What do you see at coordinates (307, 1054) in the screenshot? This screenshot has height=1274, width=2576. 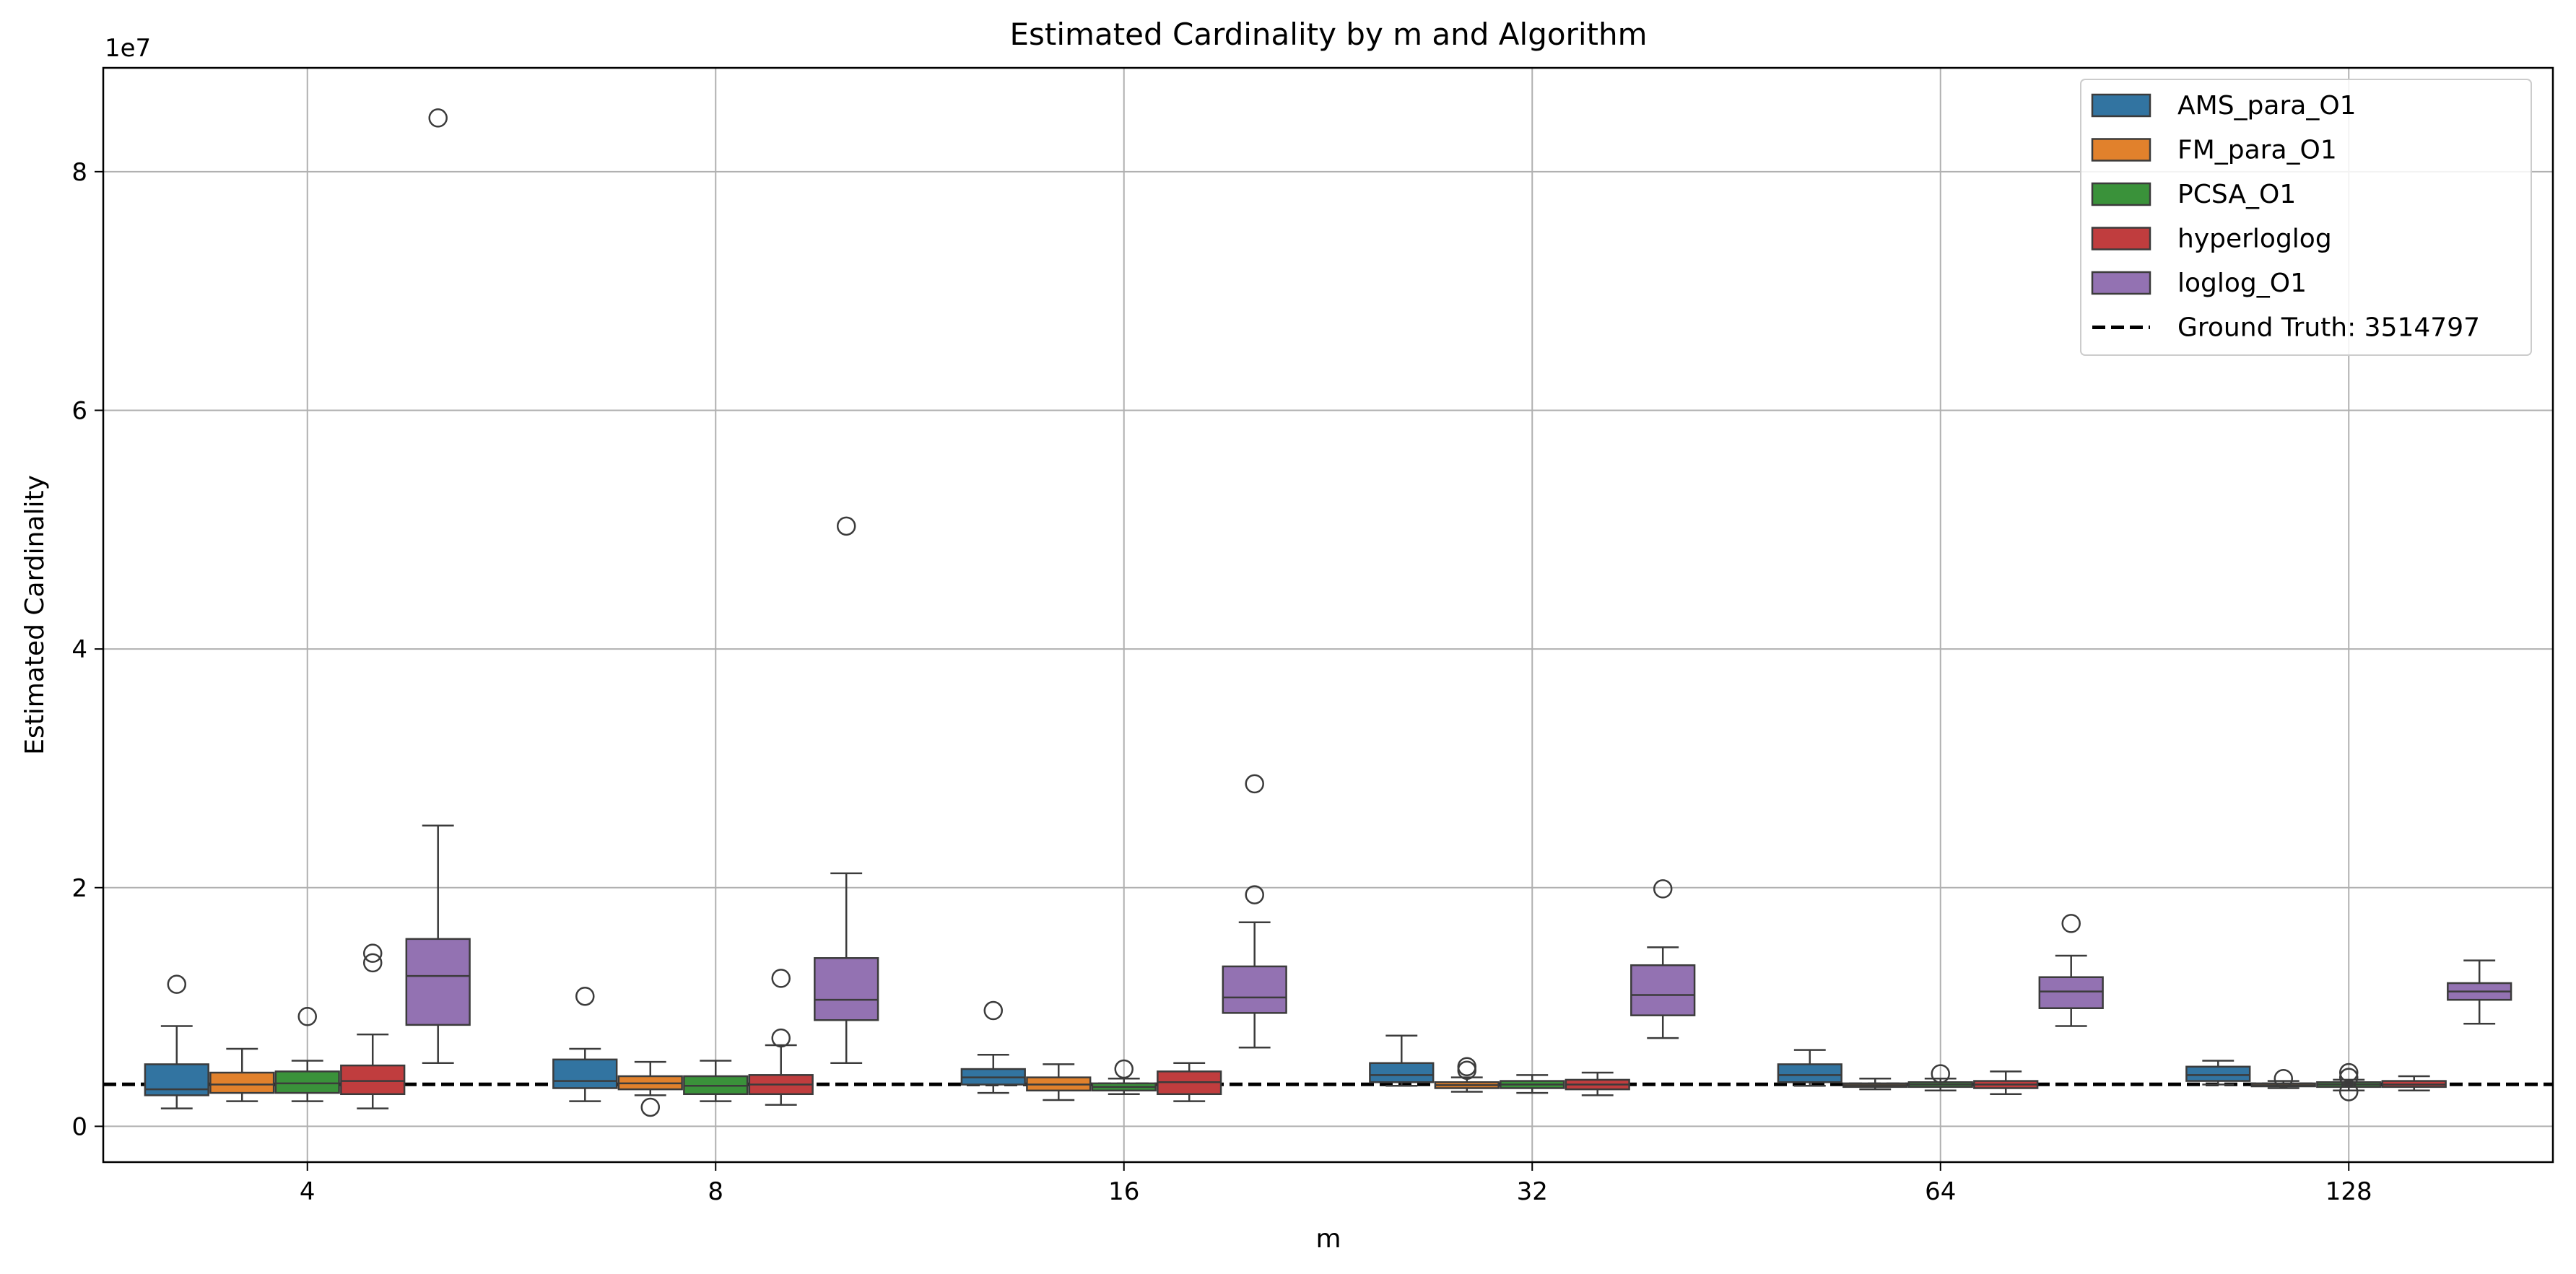 I see `box-PCSA_O1-m4` at bounding box center [307, 1054].